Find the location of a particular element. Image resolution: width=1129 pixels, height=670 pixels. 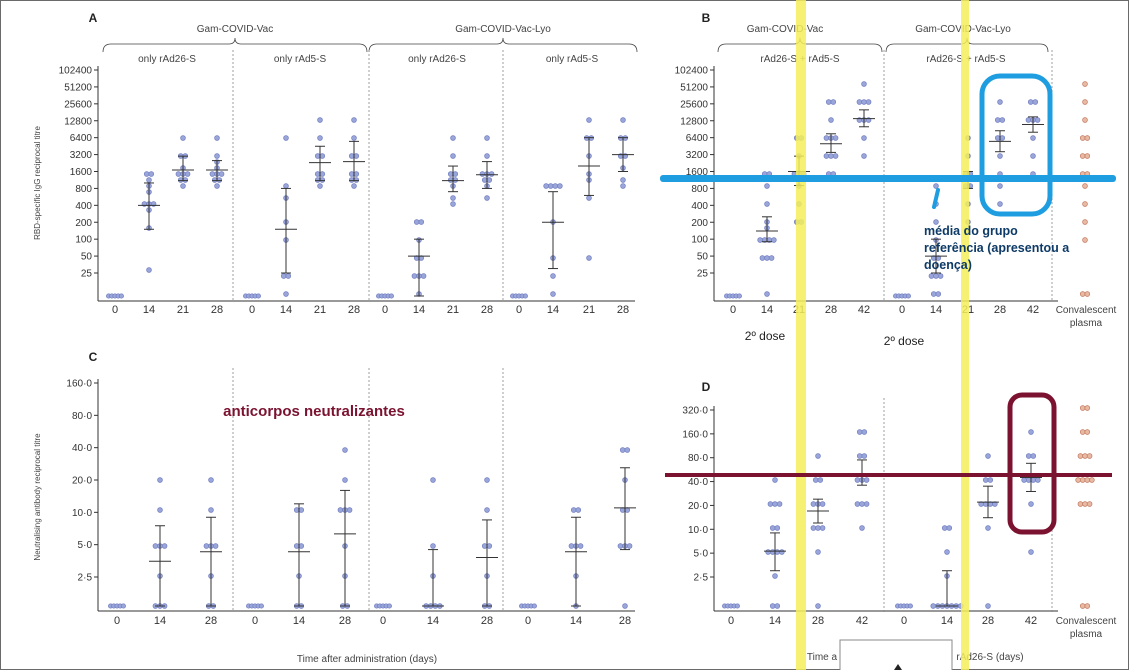

cursor-popup is located at coordinates (896, 654).